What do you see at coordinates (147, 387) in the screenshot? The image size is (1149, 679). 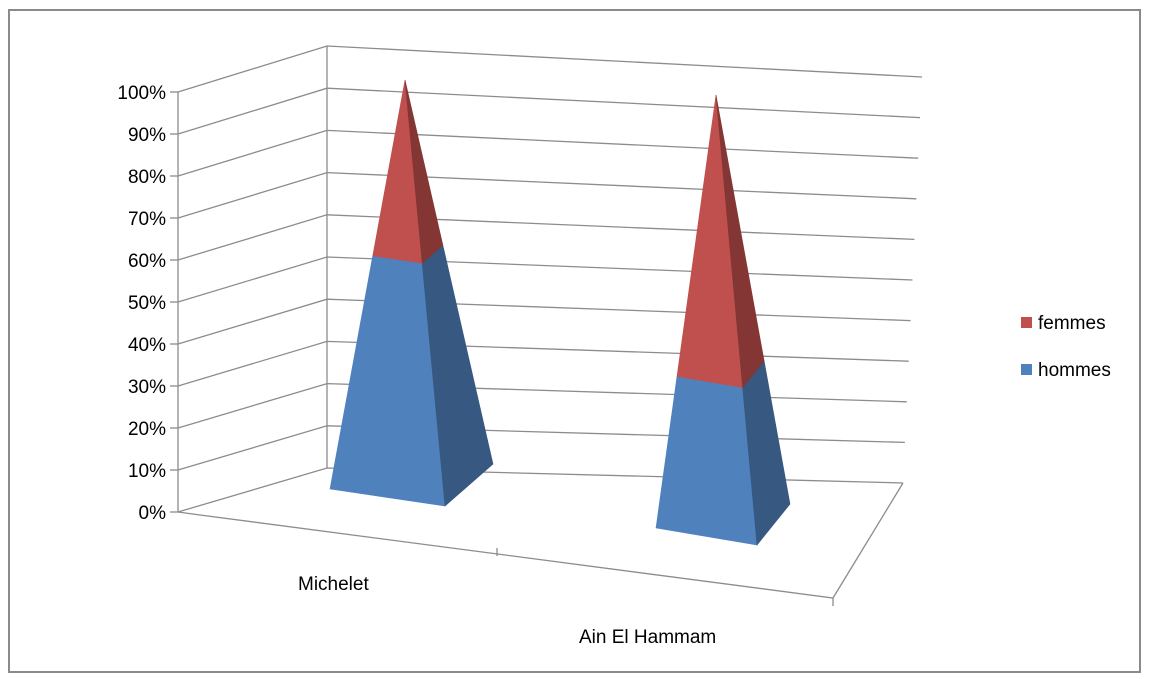 I see `y-tick-label: 30%` at bounding box center [147, 387].